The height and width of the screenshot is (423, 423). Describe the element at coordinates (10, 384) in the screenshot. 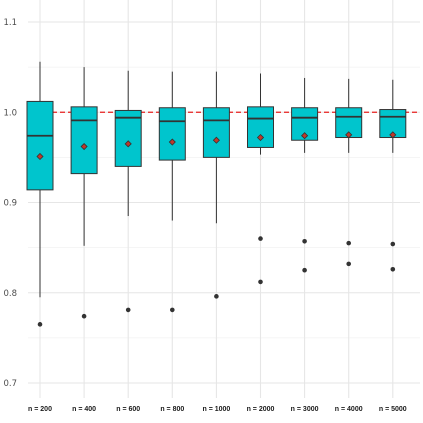

I see `y-tick-label: 0.7` at that location.